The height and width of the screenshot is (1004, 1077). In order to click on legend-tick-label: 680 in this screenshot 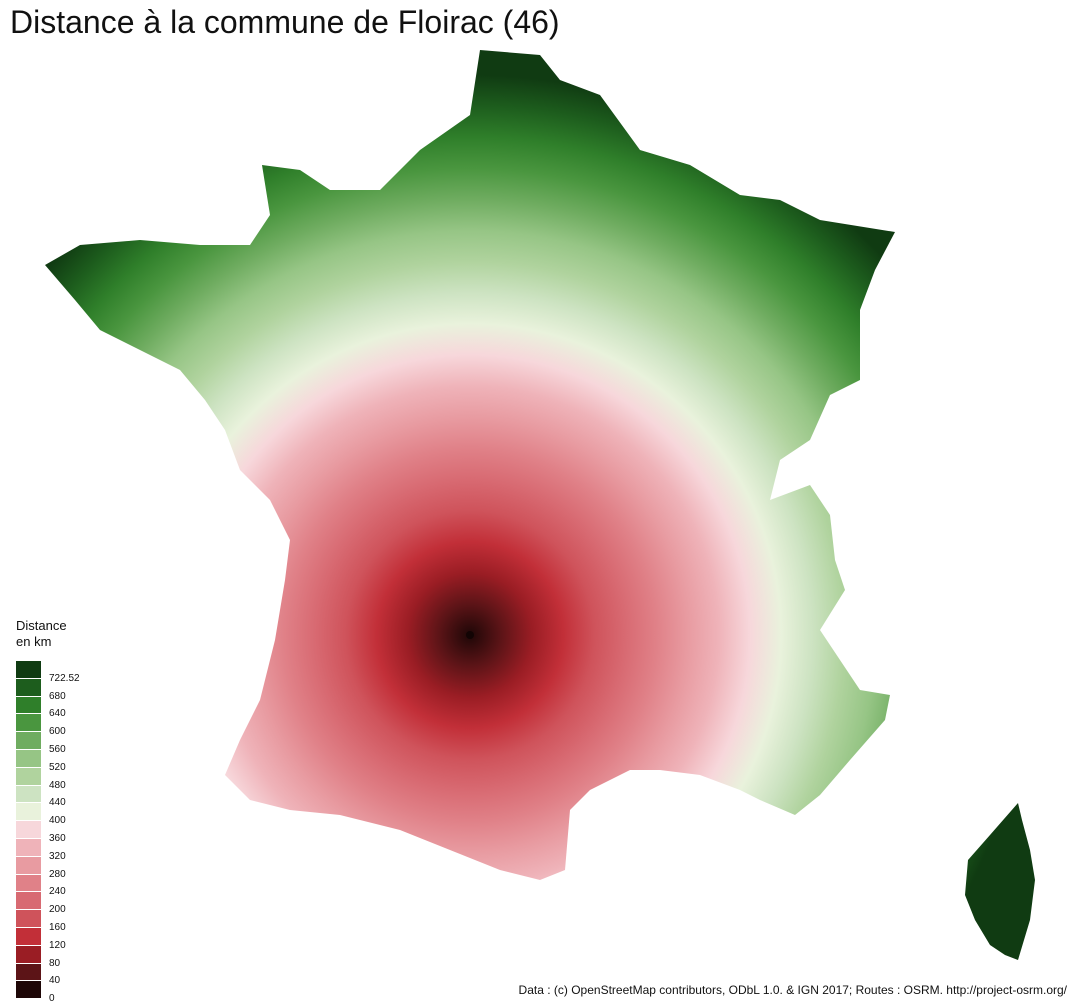, I will do `click(57, 696)`.